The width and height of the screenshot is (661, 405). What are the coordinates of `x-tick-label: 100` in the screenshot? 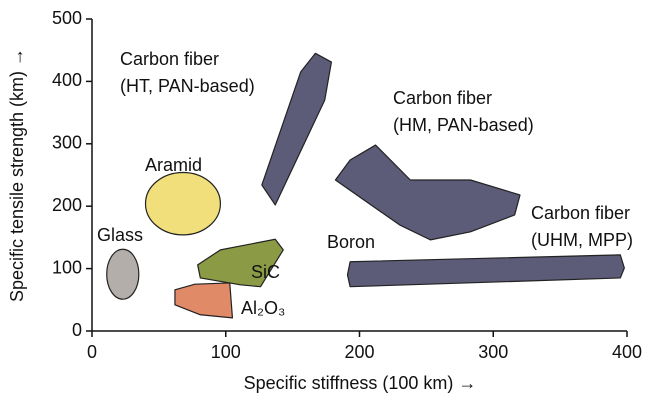 It's located at (226, 352).